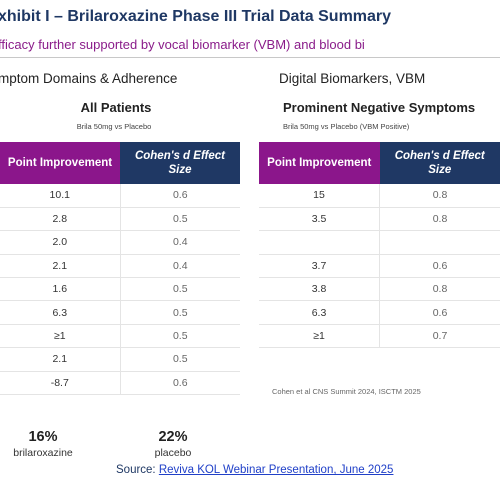 The height and width of the screenshot is (500, 500). Describe the element at coordinates (319, 242) in the screenshot. I see `point-improvement-cell` at that location.